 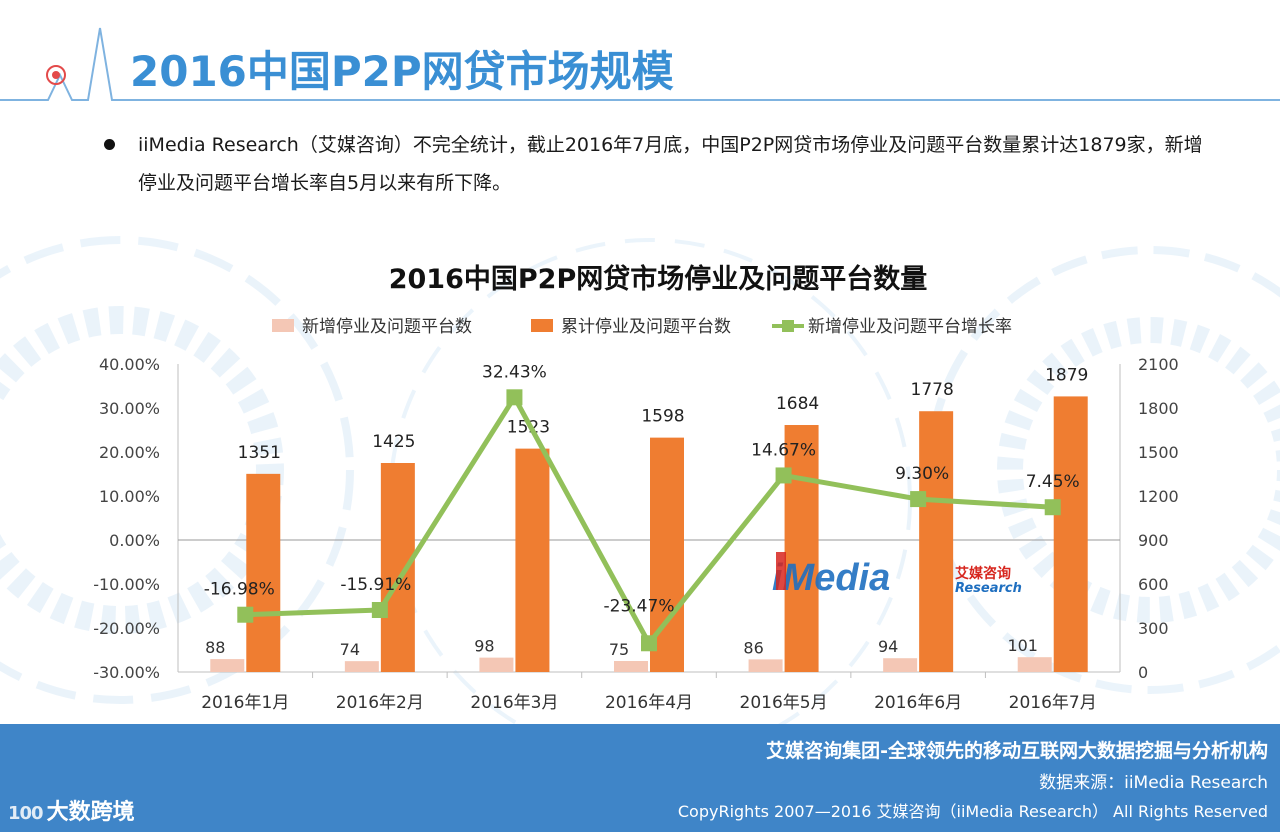 What do you see at coordinates (784, 703) in the screenshot?
I see `x-tick-label: 2016年5月` at bounding box center [784, 703].